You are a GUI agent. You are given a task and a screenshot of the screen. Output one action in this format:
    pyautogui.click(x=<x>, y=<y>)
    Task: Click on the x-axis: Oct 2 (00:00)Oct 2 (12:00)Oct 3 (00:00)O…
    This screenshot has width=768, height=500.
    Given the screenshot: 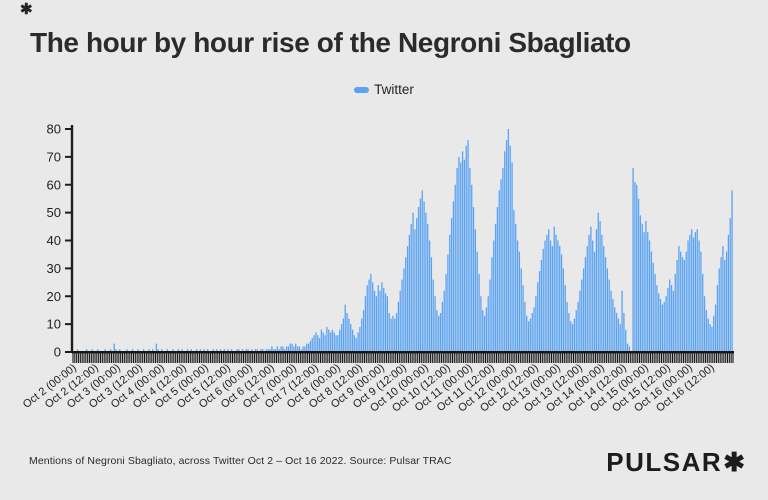 What is the action you would take?
    pyautogui.click(x=377, y=383)
    